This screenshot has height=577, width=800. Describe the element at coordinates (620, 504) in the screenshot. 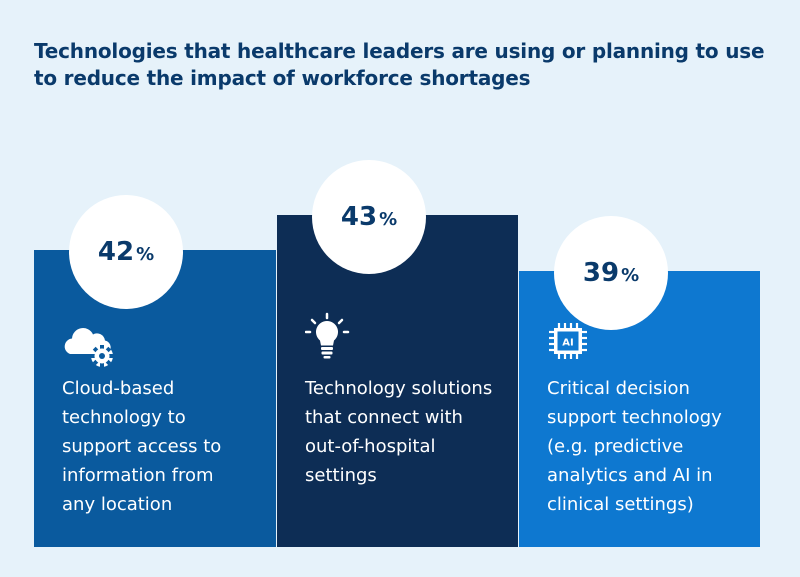

I see `description-line: clinical settings)` at that location.